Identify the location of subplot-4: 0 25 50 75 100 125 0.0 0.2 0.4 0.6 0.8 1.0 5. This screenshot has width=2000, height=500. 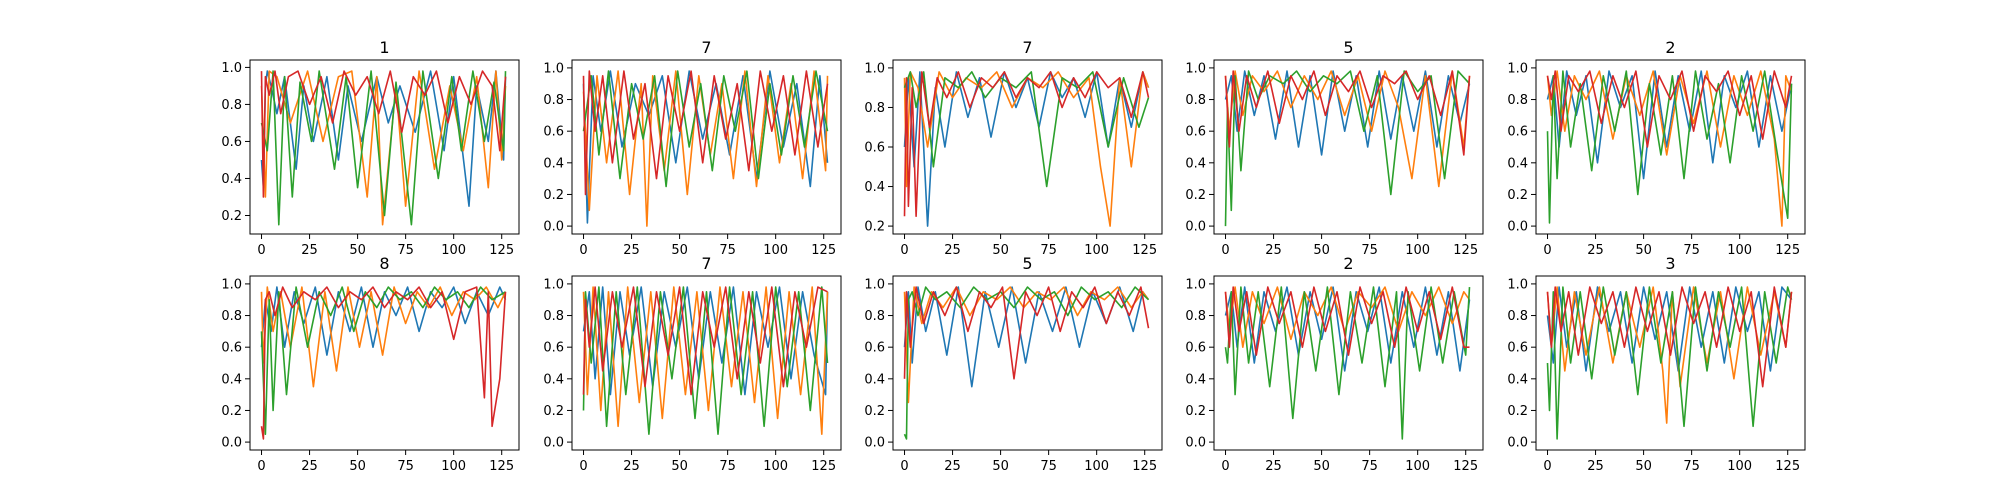
(1334, 148).